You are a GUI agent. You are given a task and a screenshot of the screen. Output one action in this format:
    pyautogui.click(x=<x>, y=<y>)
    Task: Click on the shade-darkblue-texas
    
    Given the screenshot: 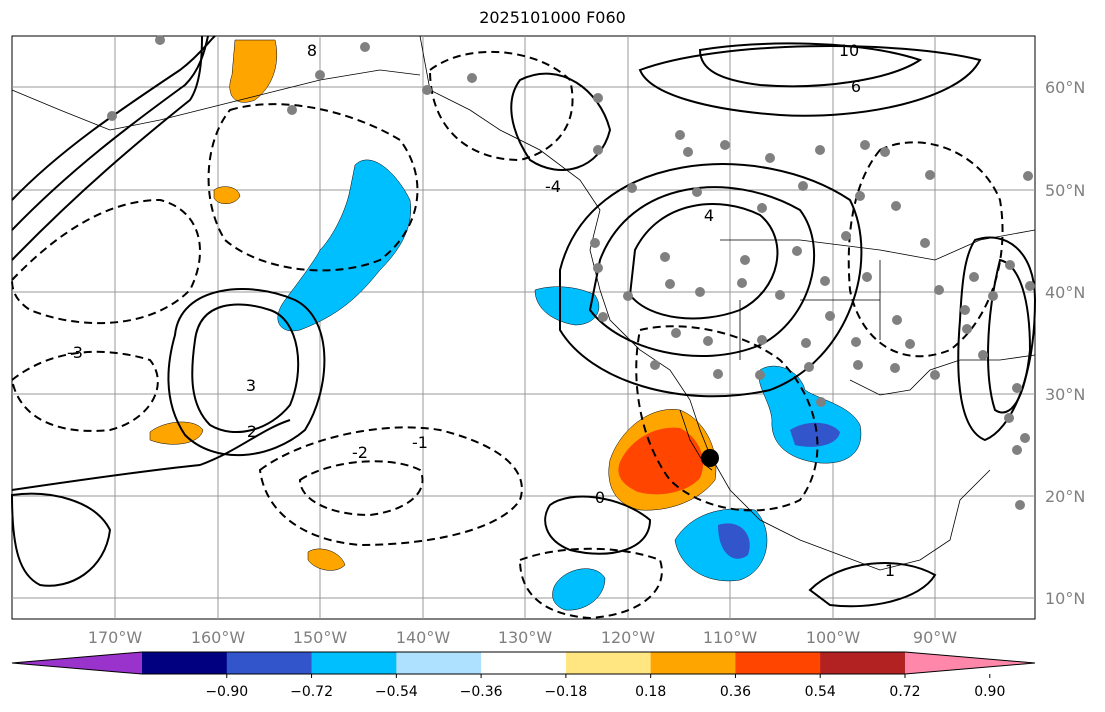 What is the action you would take?
    pyautogui.click(x=815, y=434)
    